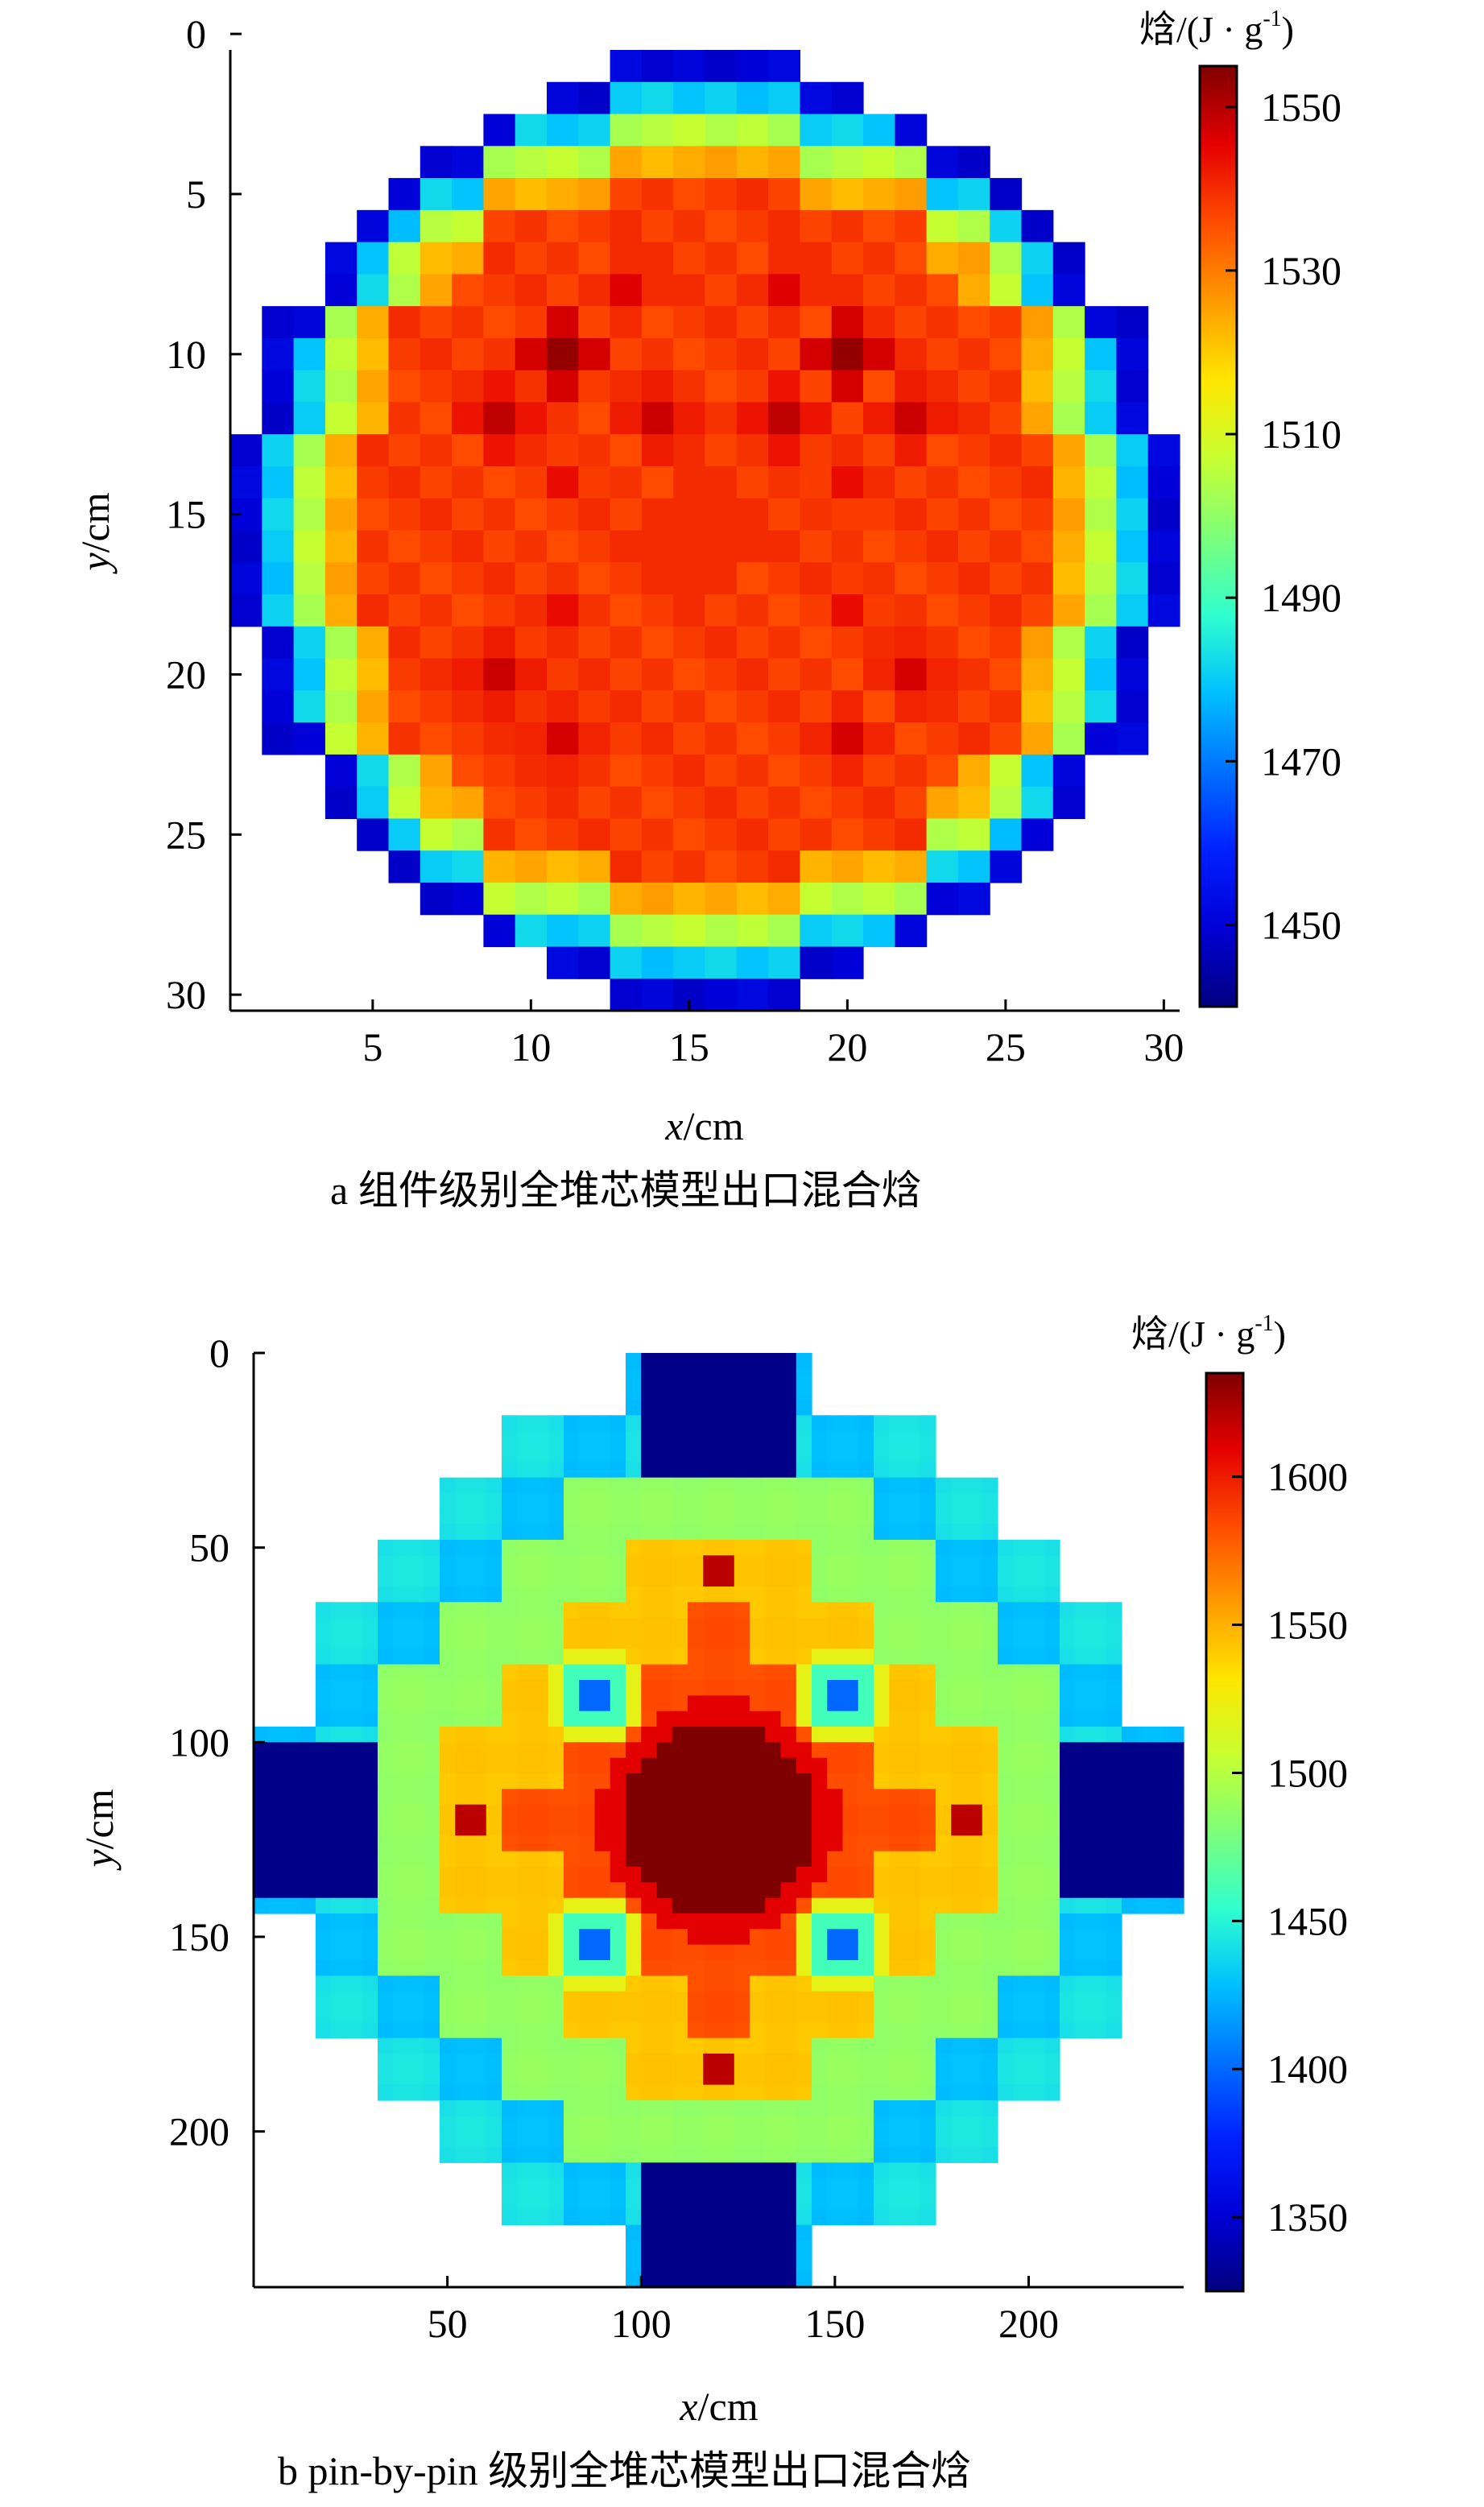  I want to click on colorbar-tick-label: 1530, so click(1301, 271).